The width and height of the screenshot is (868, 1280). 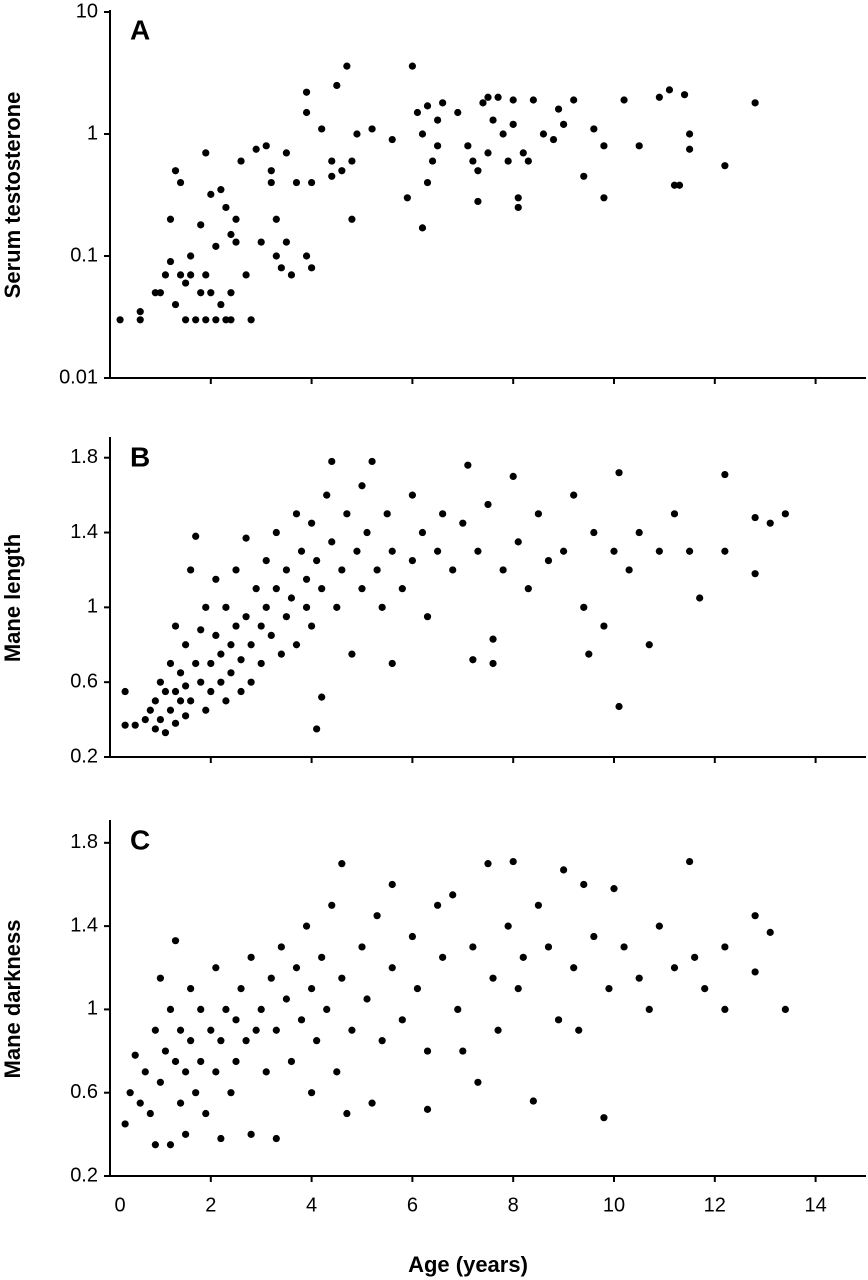 I want to click on y-tick-label: 0.01, so click(x=78, y=377).